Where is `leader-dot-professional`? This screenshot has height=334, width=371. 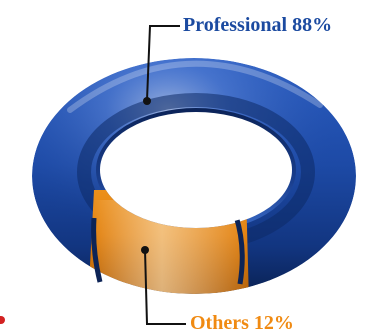
leader-dot-professional is located at coordinates (147, 101).